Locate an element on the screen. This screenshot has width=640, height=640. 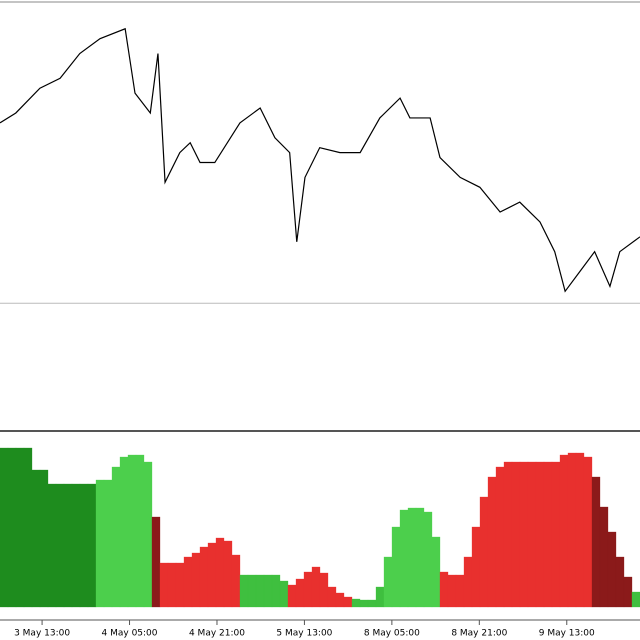
x-tick-label: 3 May 13:00 is located at coordinates (42, 634).